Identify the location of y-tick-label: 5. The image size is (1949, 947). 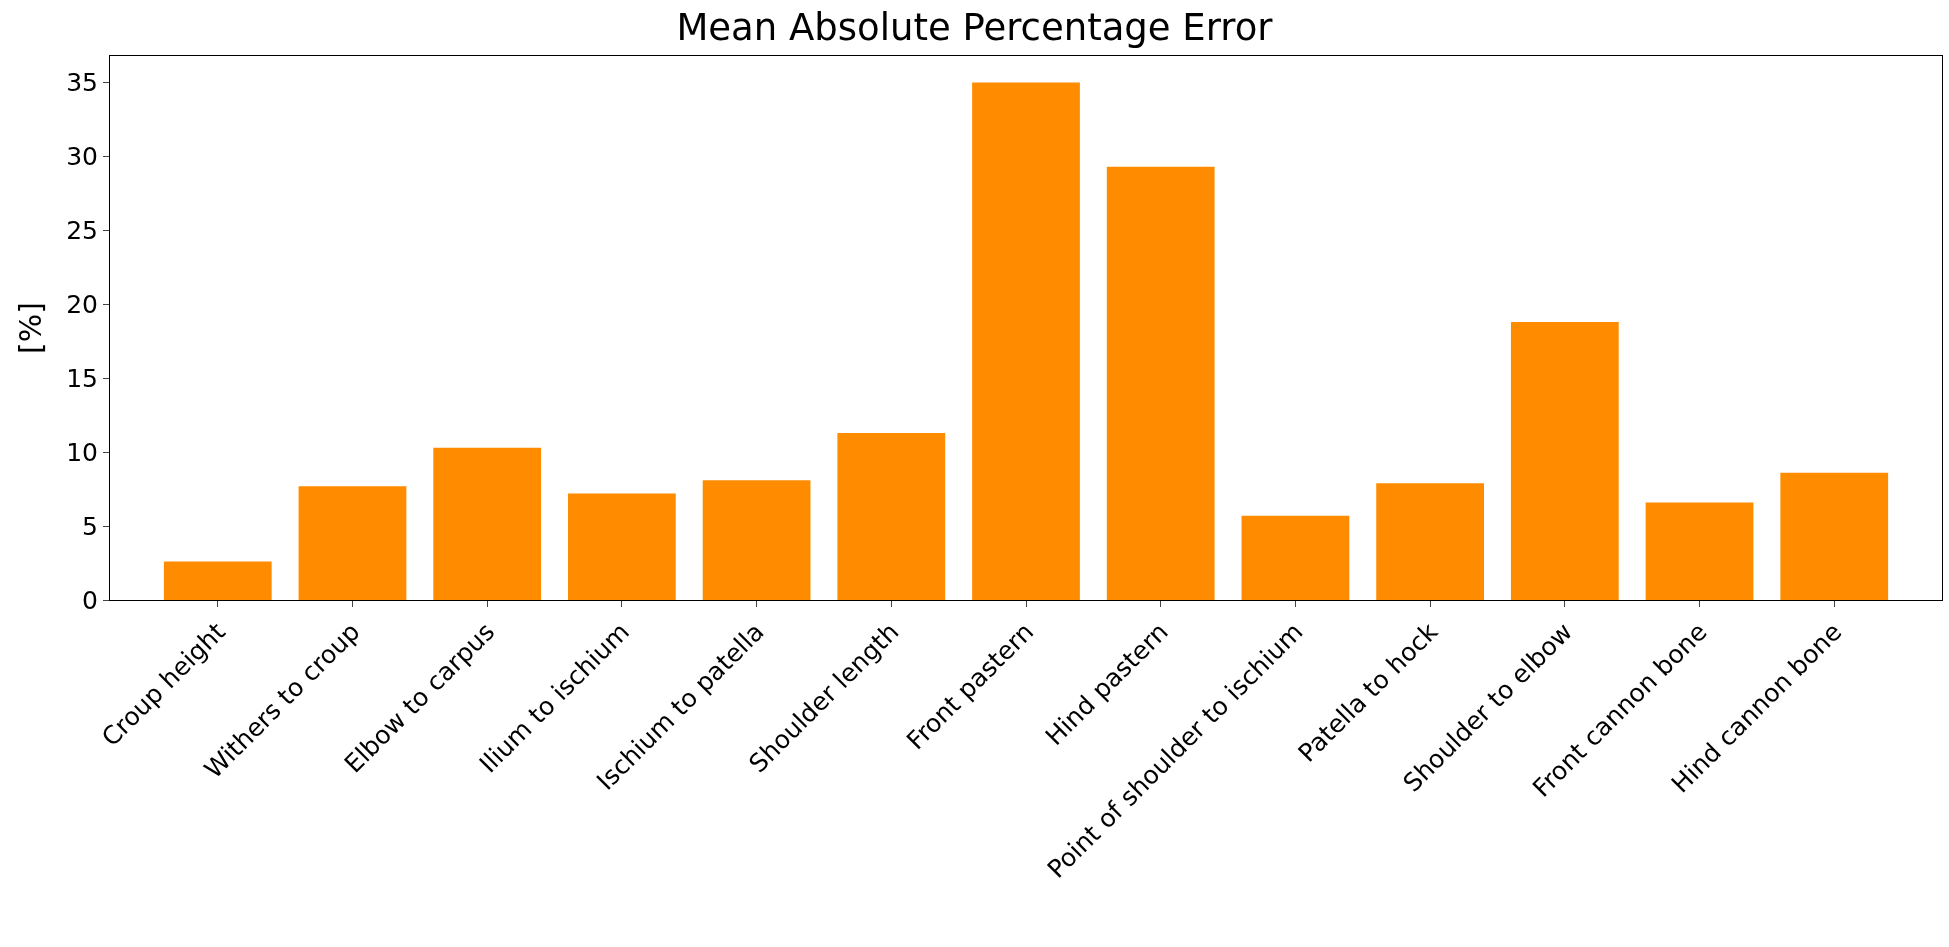
(90, 526).